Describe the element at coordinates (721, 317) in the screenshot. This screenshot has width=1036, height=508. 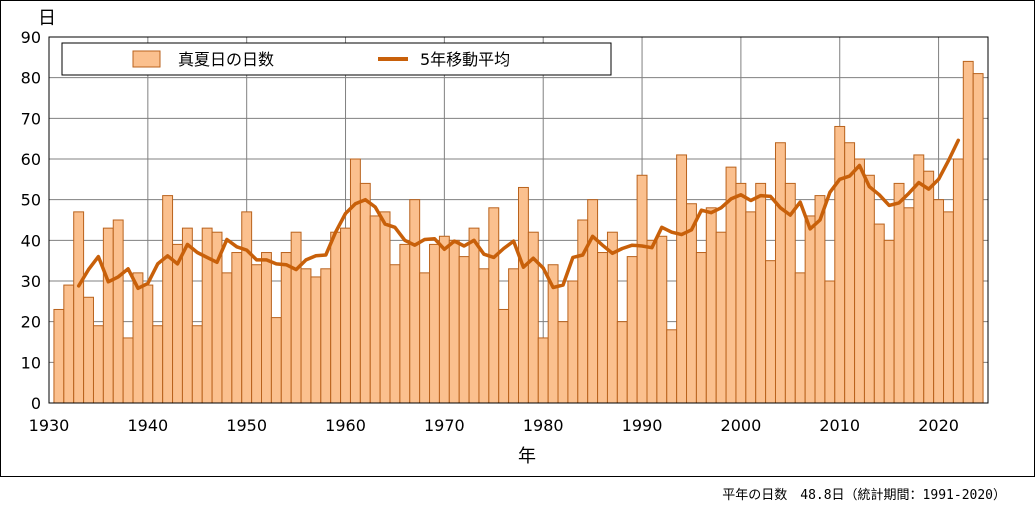
I see `bar-1998` at that location.